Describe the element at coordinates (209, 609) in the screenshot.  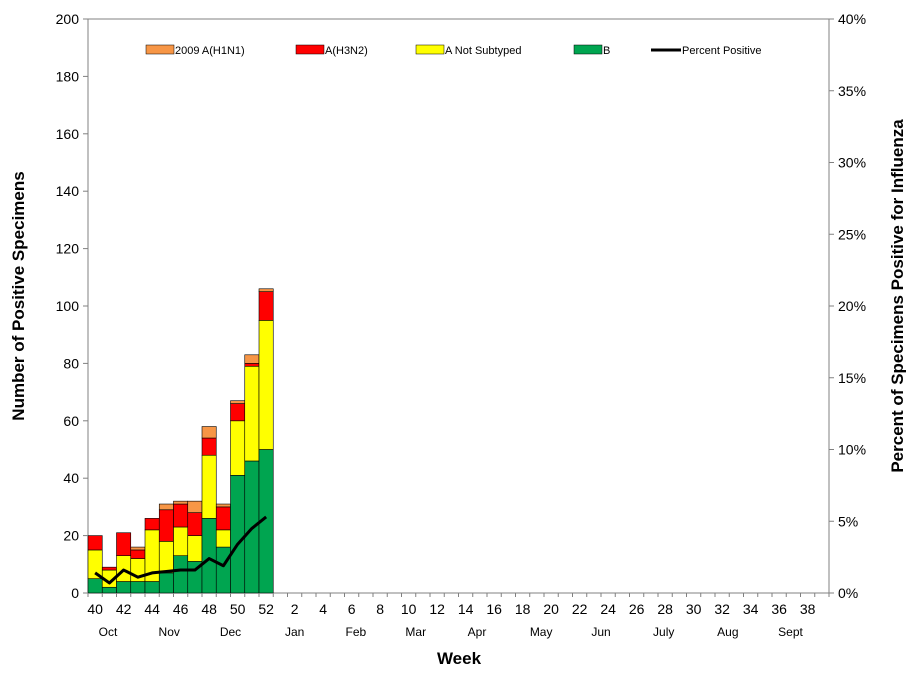
I see `x-tick-label: 48` at that location.